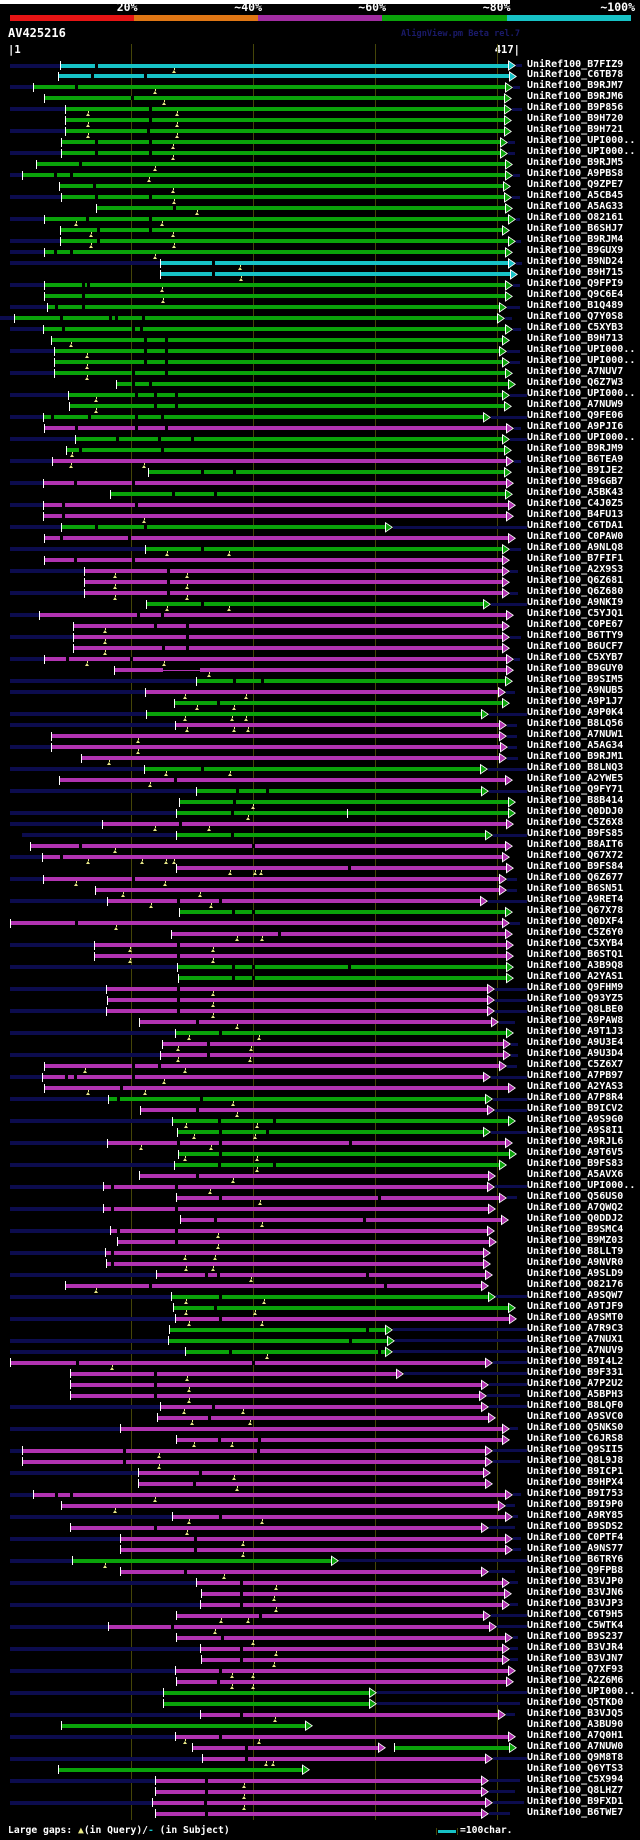 This screenshot has width=640, height=1840. I want to click on legend-scale-line-end-left, so click(436, 1831).